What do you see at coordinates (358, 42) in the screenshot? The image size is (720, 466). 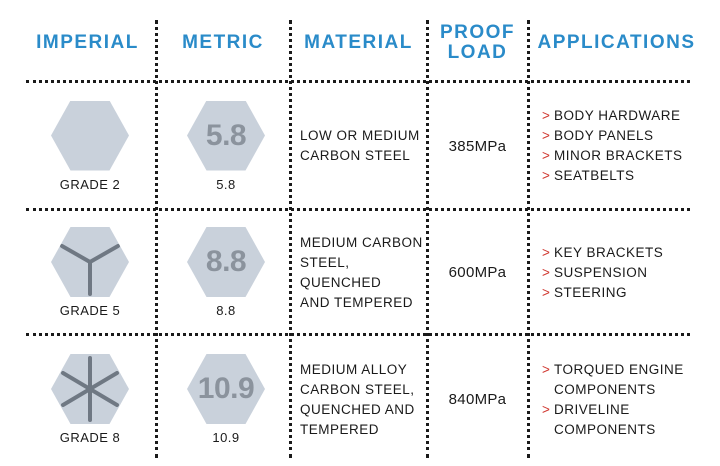 I see `header-material: MATERIAL` at bounding box center [358, 42].